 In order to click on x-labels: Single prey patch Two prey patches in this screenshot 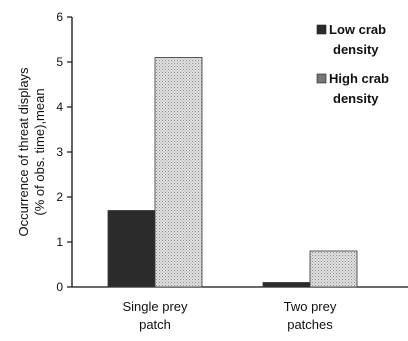, I will do `click(229, 315)`.